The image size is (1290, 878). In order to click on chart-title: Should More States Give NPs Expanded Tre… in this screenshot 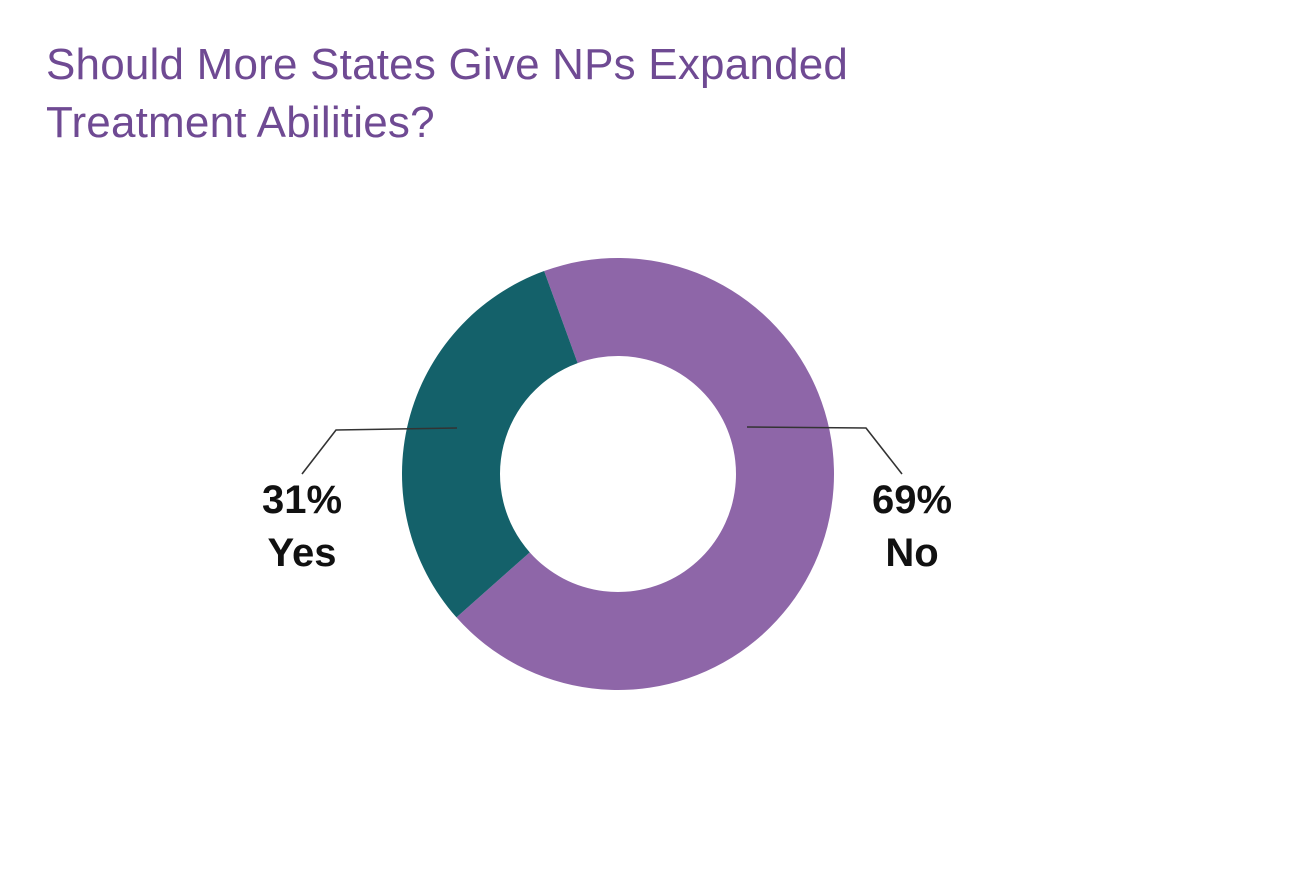, I will do `click(546, 94)`.